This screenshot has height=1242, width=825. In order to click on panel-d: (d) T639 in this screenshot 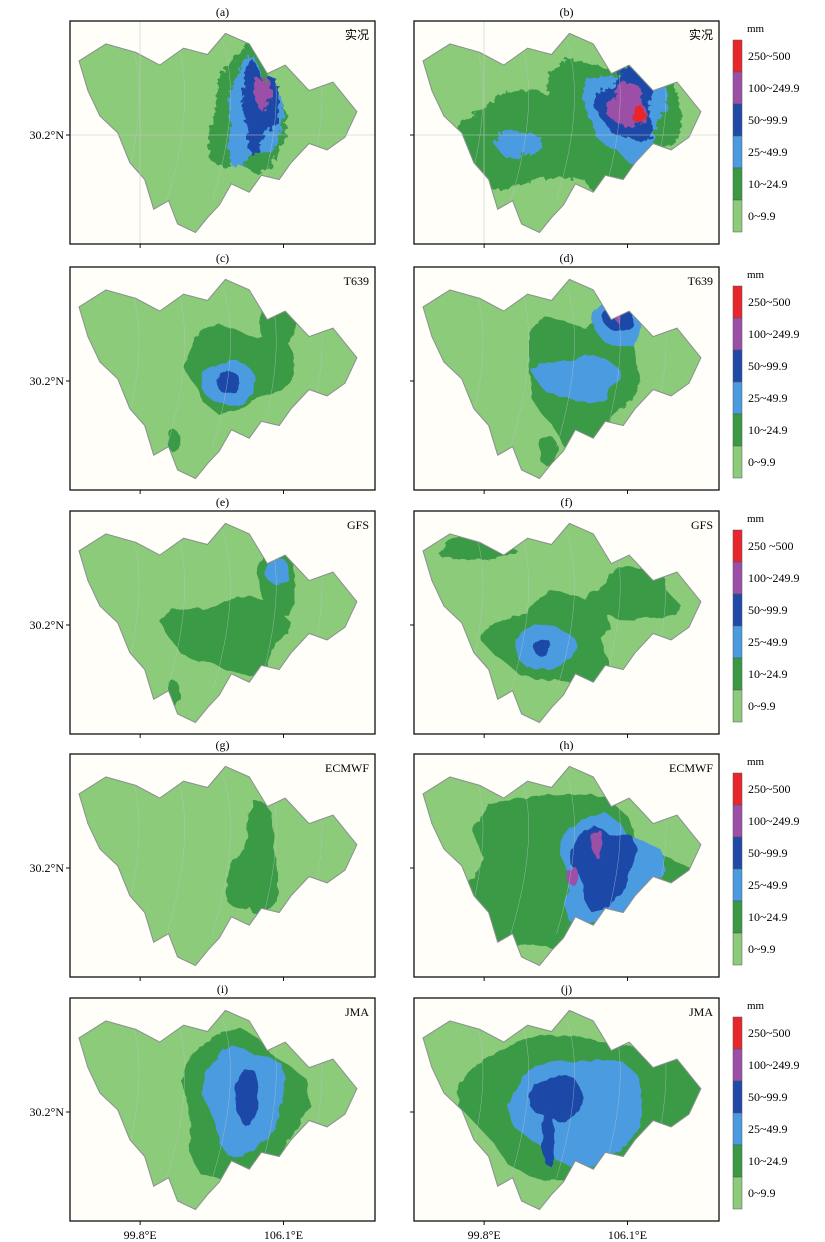, I will do `click(565, 372)`.